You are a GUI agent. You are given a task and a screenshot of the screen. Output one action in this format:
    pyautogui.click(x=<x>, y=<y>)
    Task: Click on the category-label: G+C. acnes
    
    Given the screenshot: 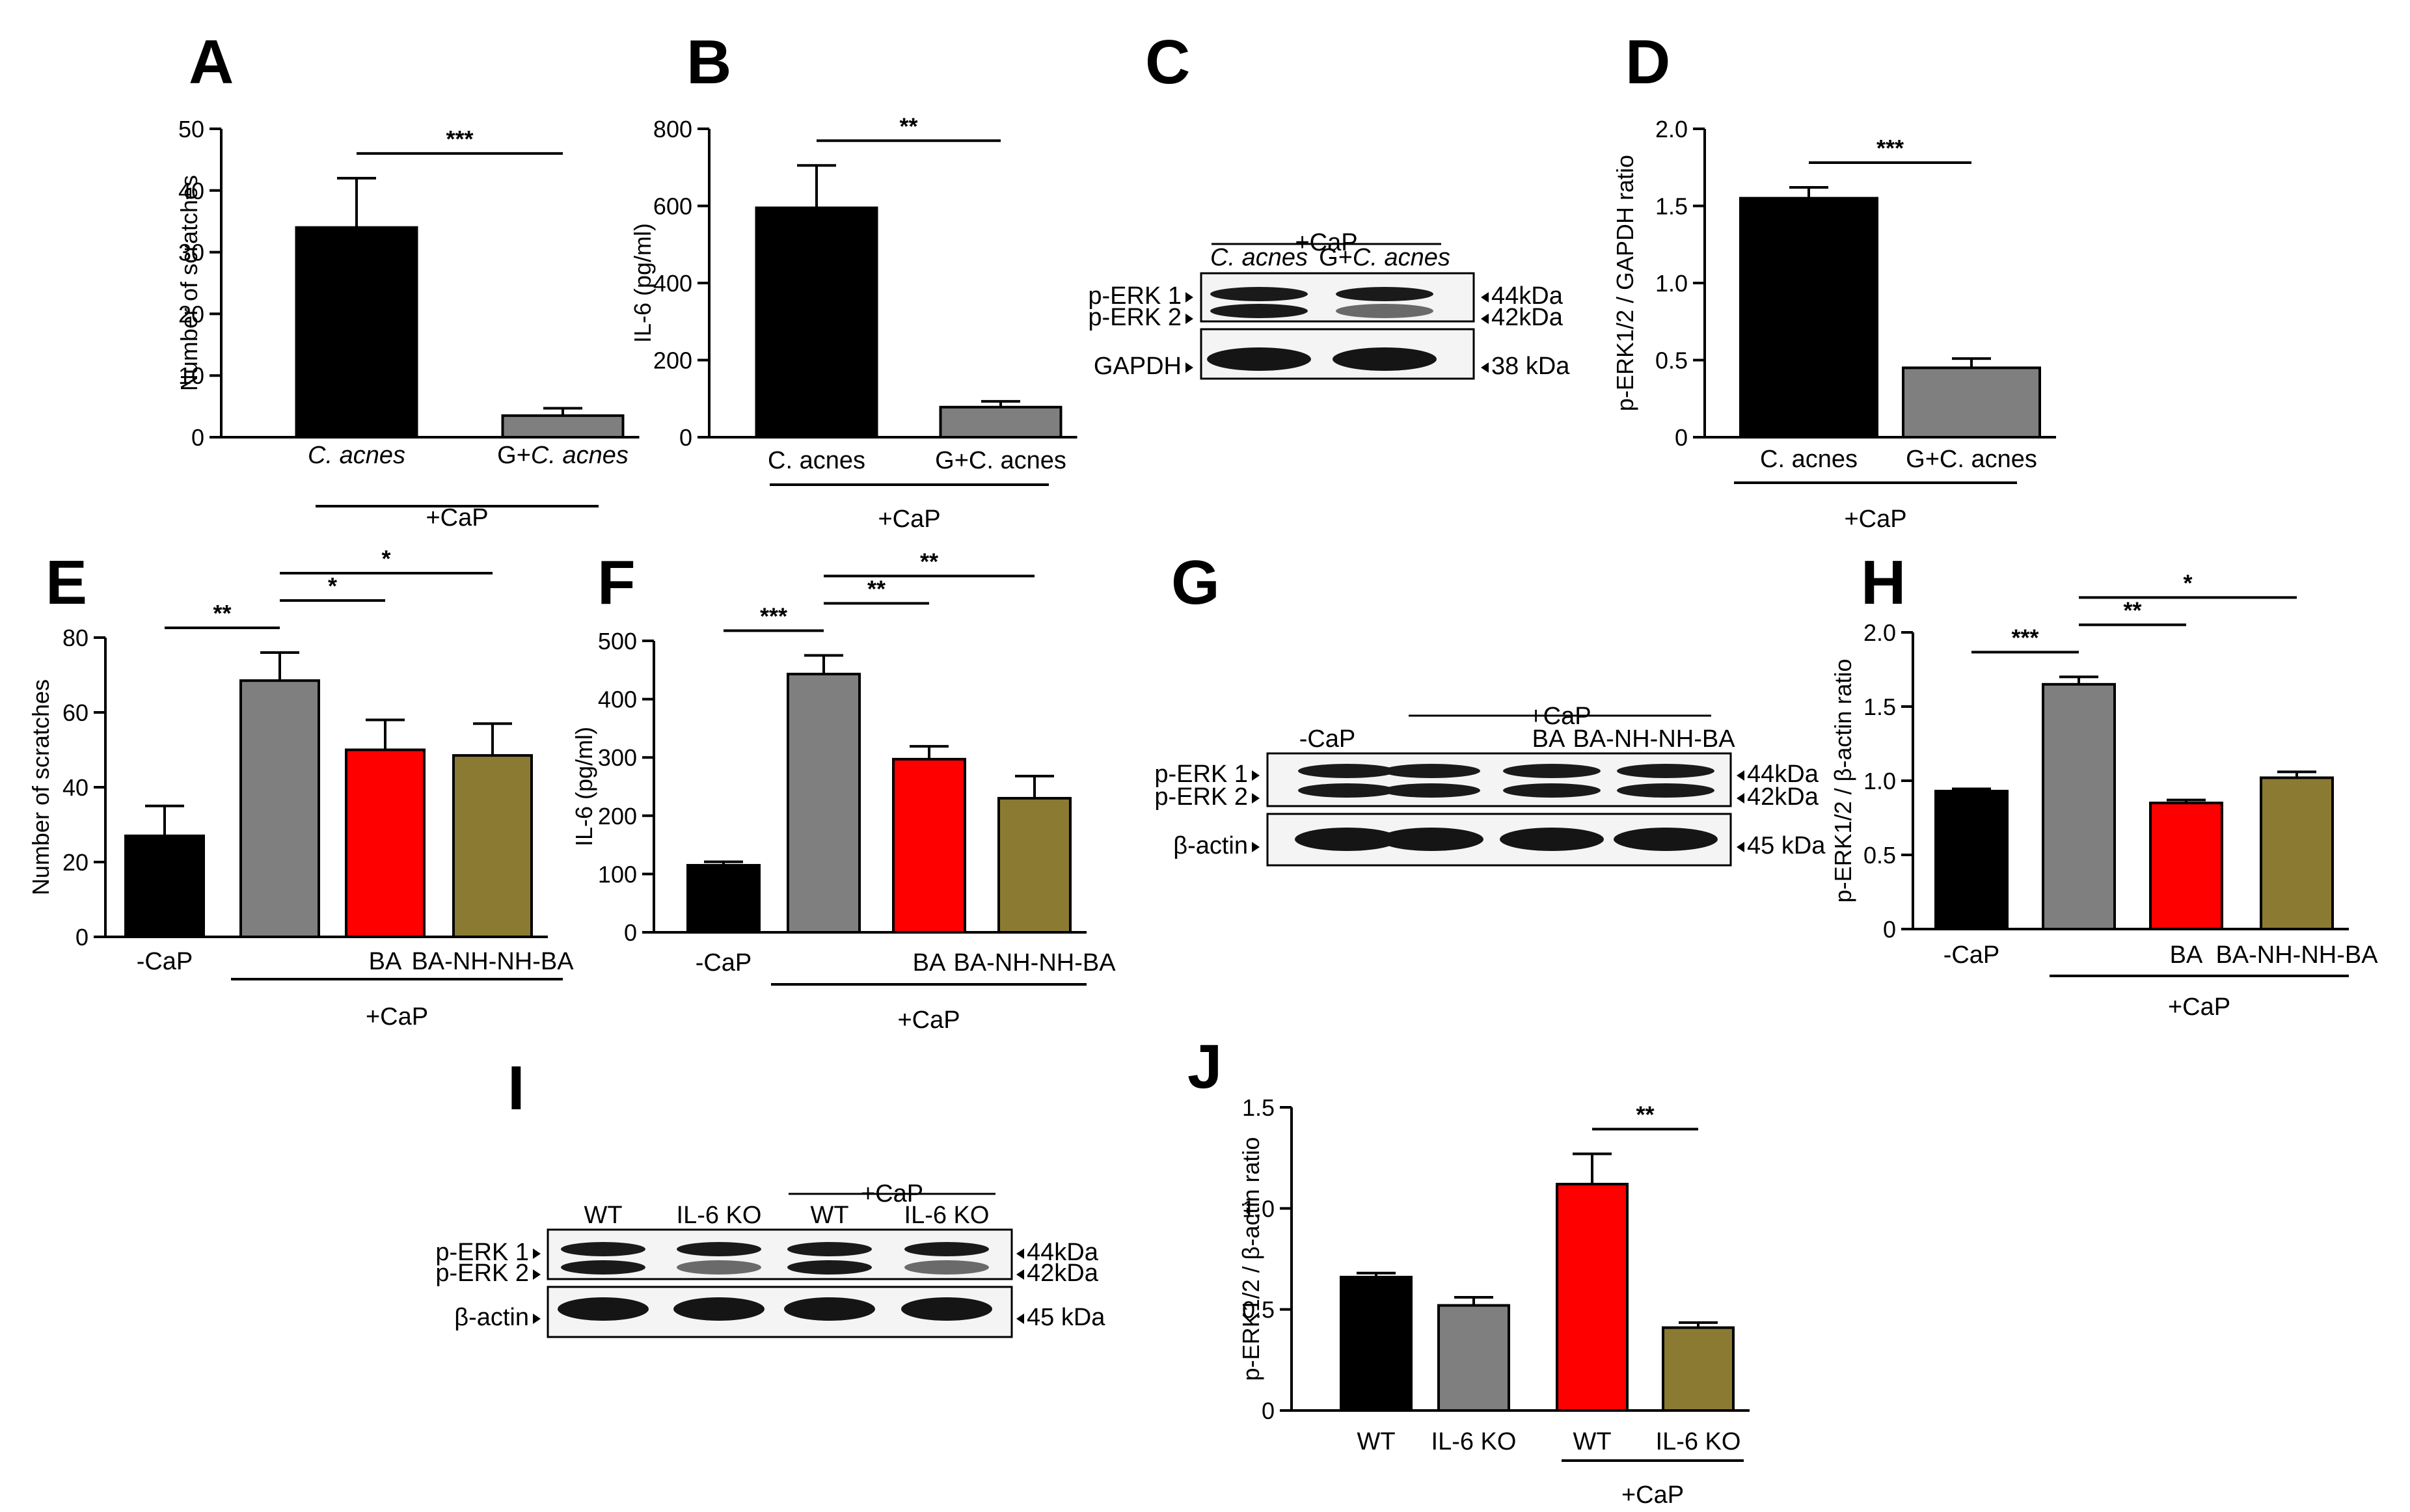 What is the action you would take?
    pyautogui.click(x=563, y=455)
    